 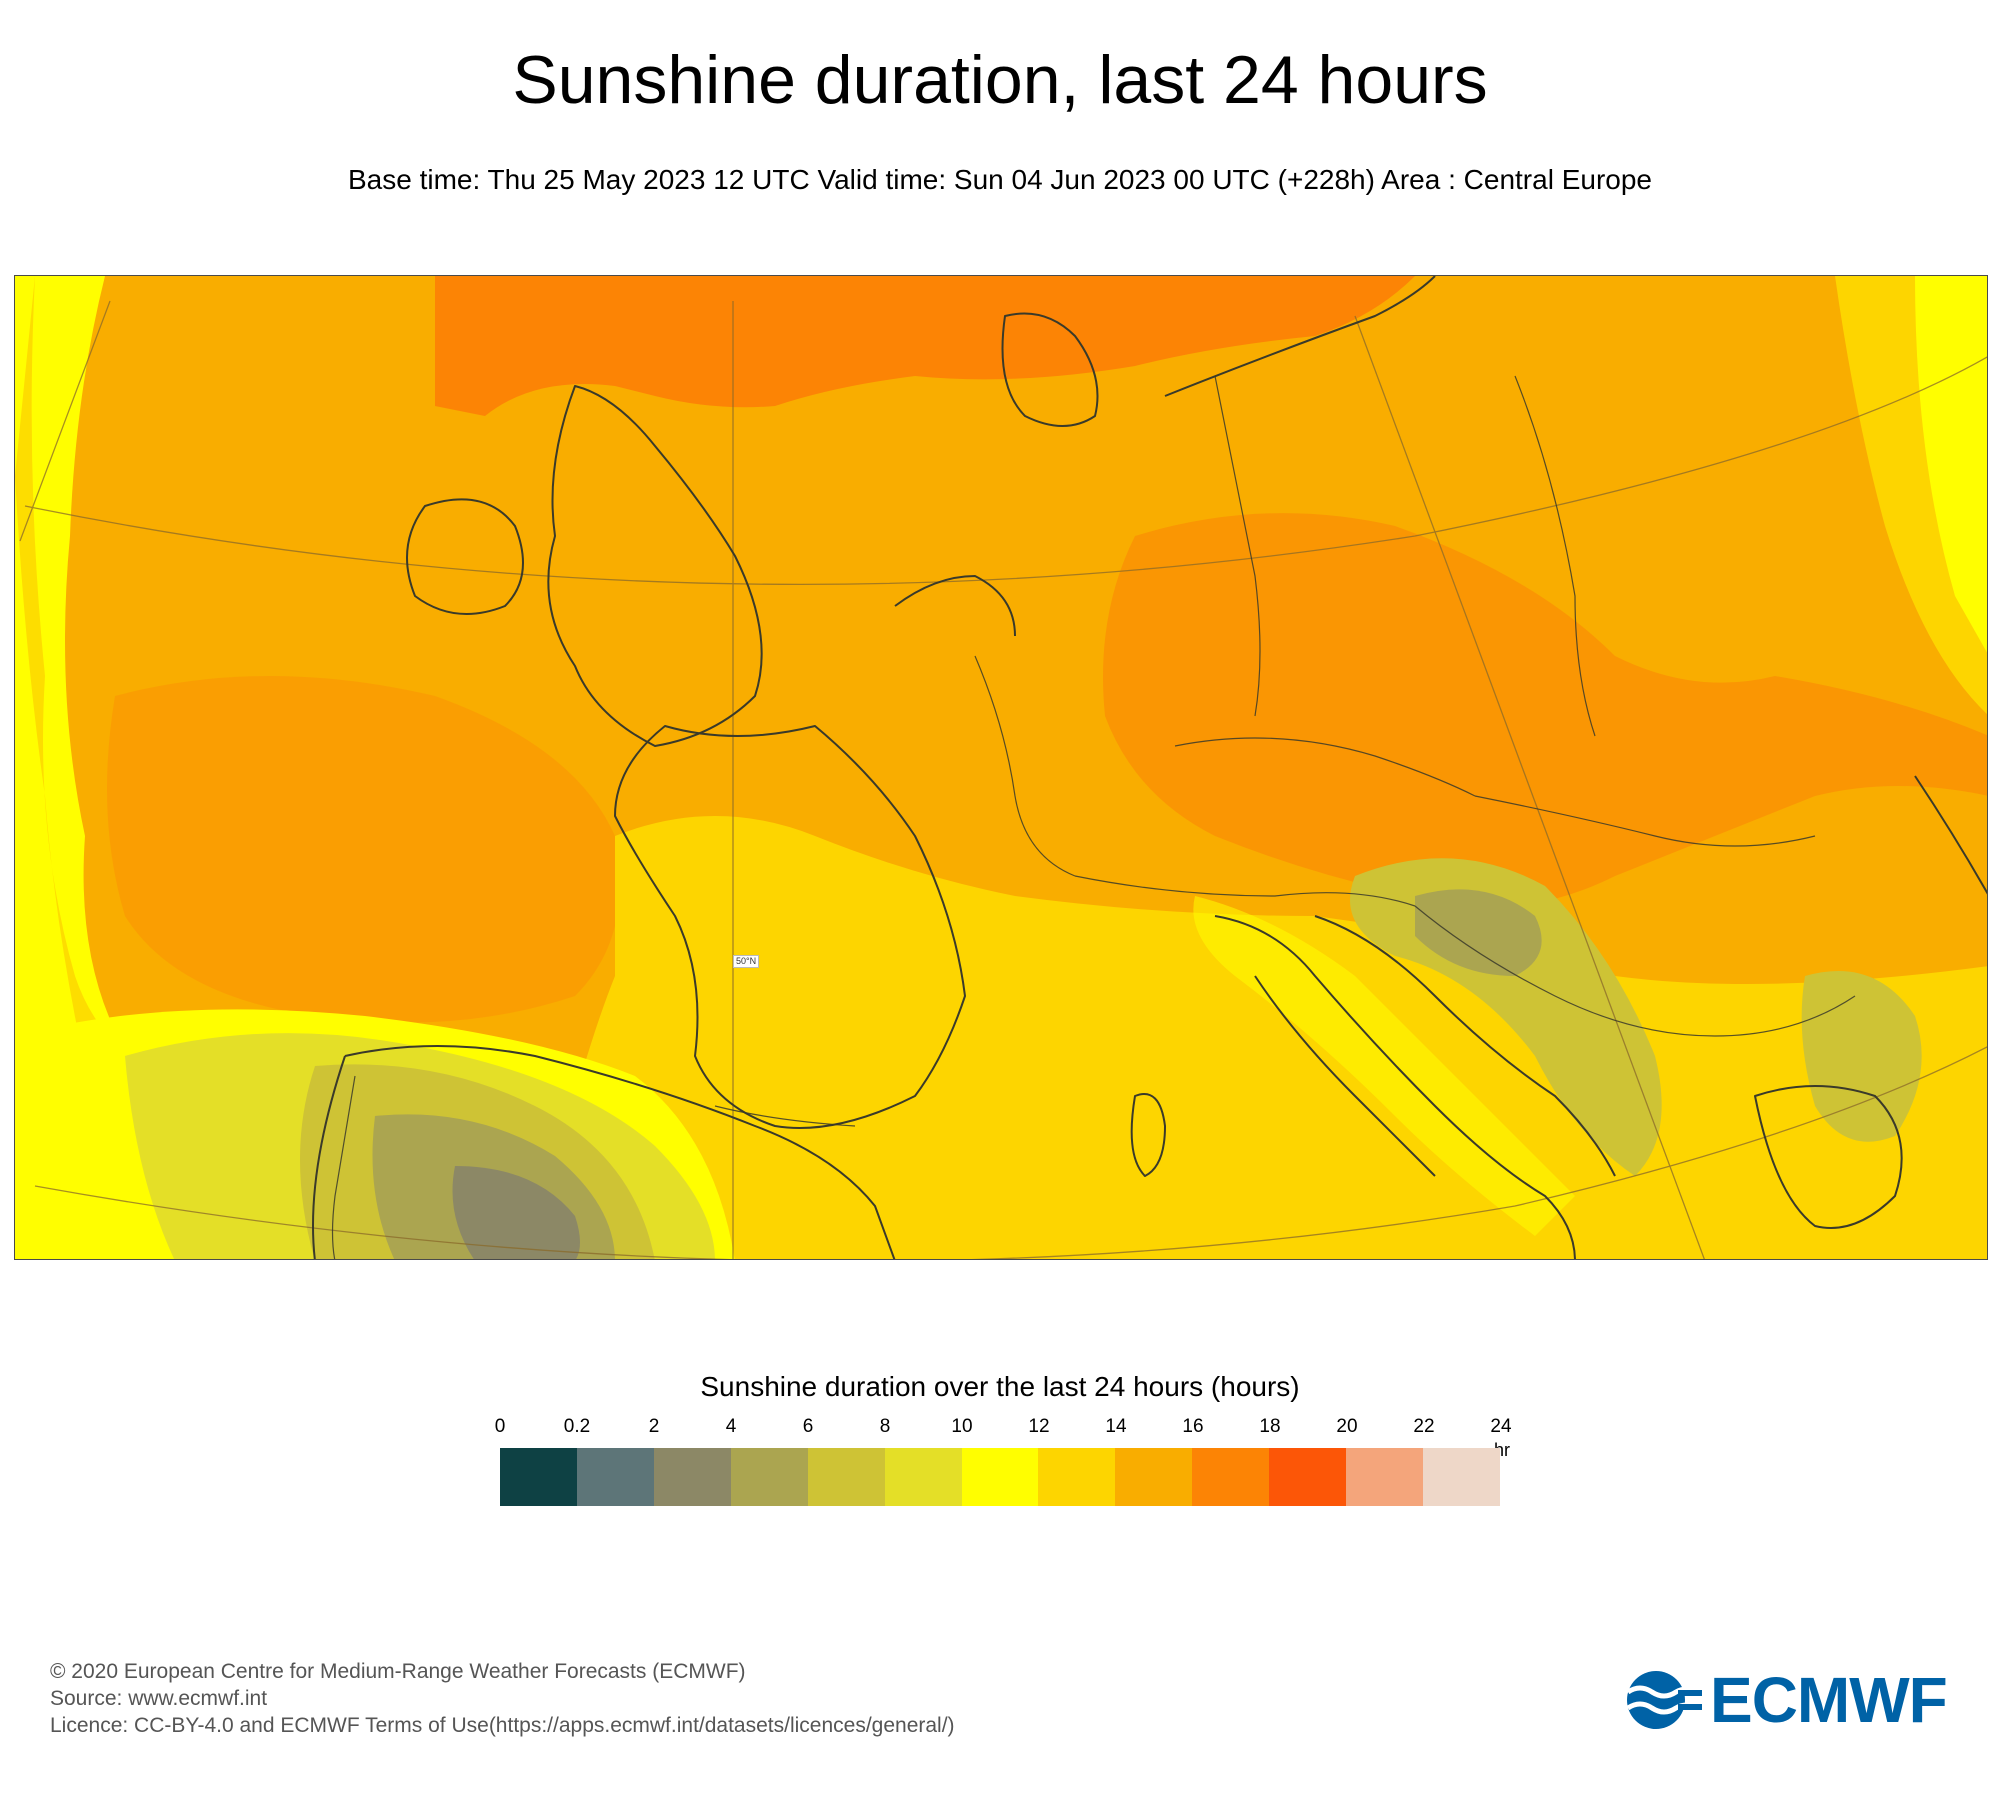 What do you see at coordinates (604, 1152) in the screenshot?
I see `iberia-coast` at bounding box center [604, 1152].